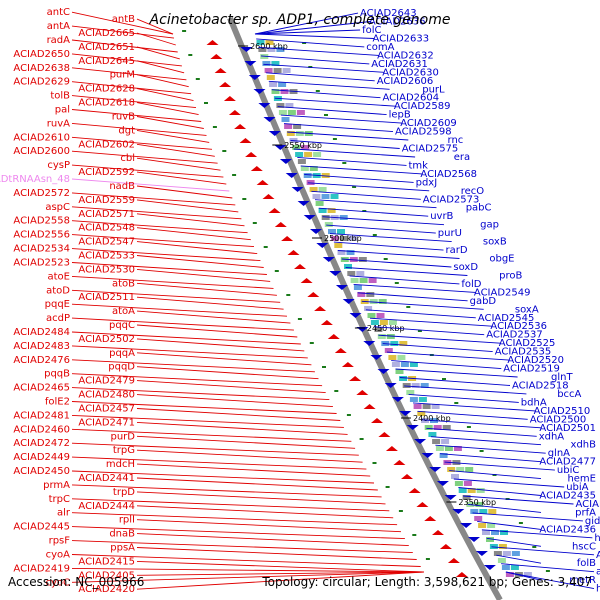 This screenshot has height=600, width=600. I want to click on gene-label: radA, so click(59, 40).